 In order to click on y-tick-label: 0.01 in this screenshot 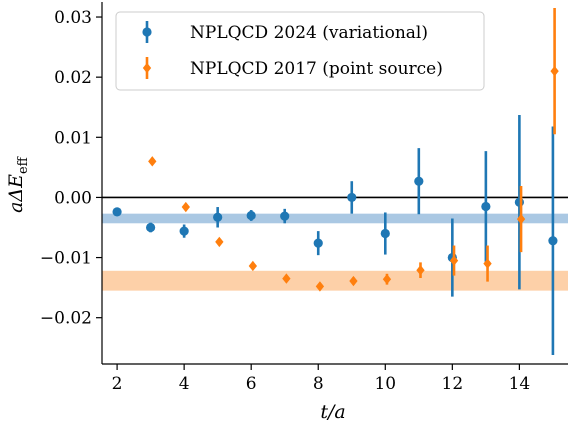, I will do `click(73, 138)`.